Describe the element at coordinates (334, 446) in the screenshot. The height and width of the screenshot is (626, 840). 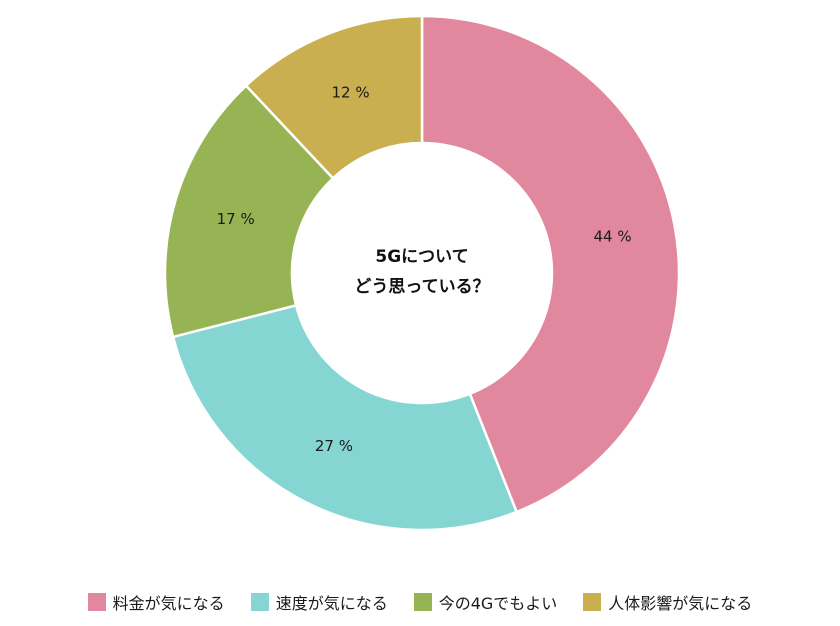
I see `slice-label-1: 27 %` at that location.